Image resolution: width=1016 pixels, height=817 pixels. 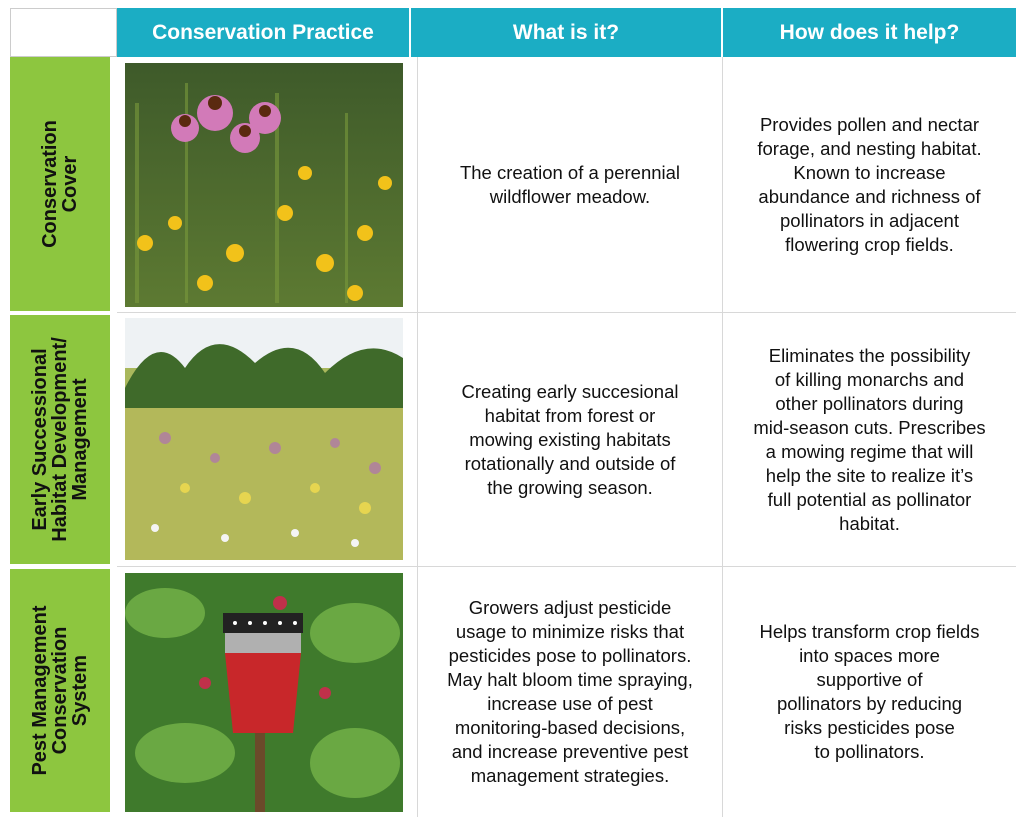 What do you see at coordinates (570, 487) in the screenshot?
I see `what-line: the growing season.` at bounding box center [570, 487].